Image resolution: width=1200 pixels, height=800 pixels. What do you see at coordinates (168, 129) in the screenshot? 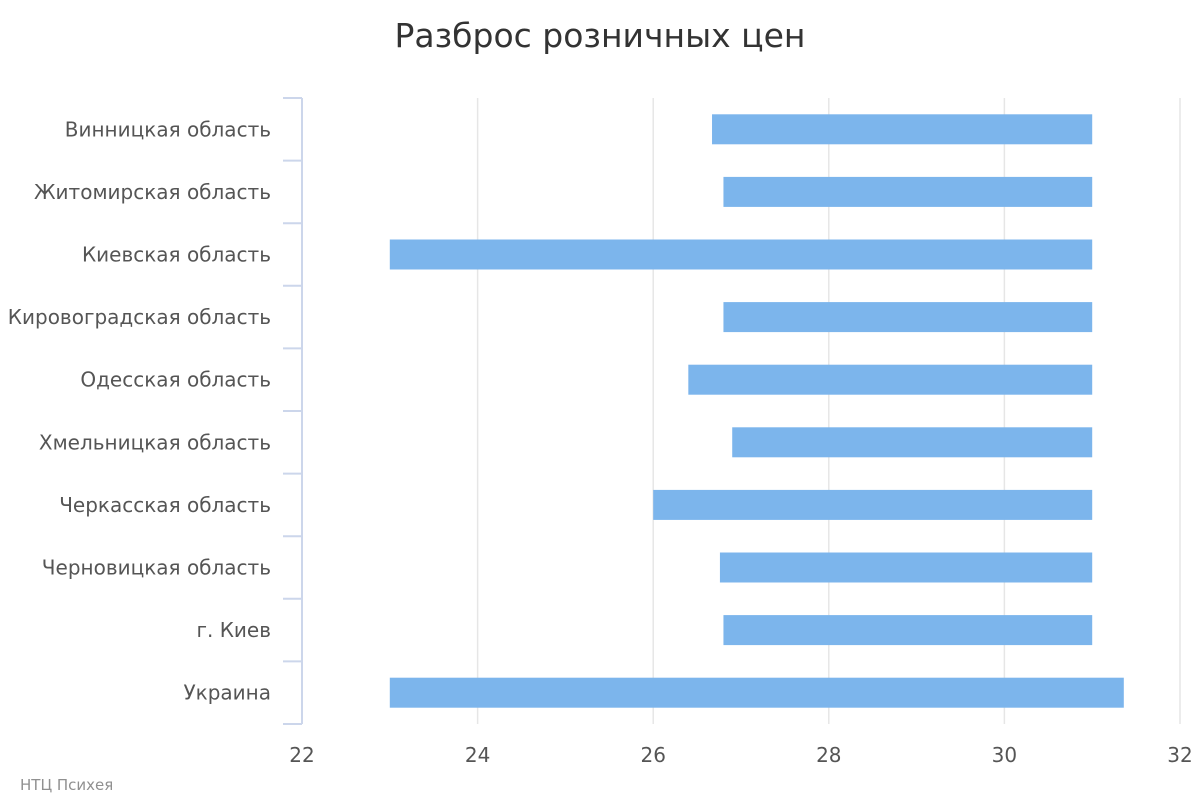
I see `category-label: Винницкая область` at bounding box center [168, 129].